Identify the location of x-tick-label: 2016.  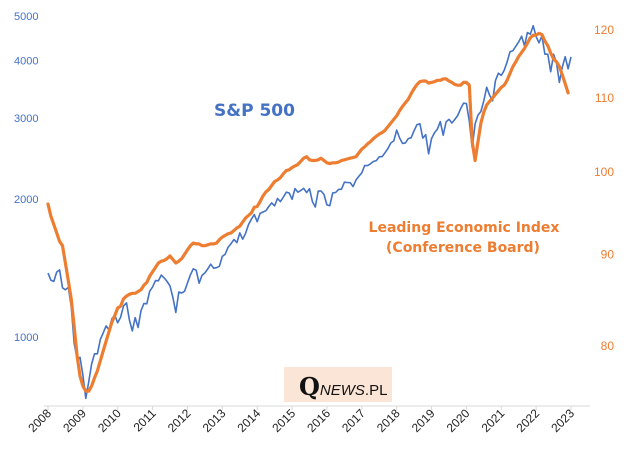
(318, 420).